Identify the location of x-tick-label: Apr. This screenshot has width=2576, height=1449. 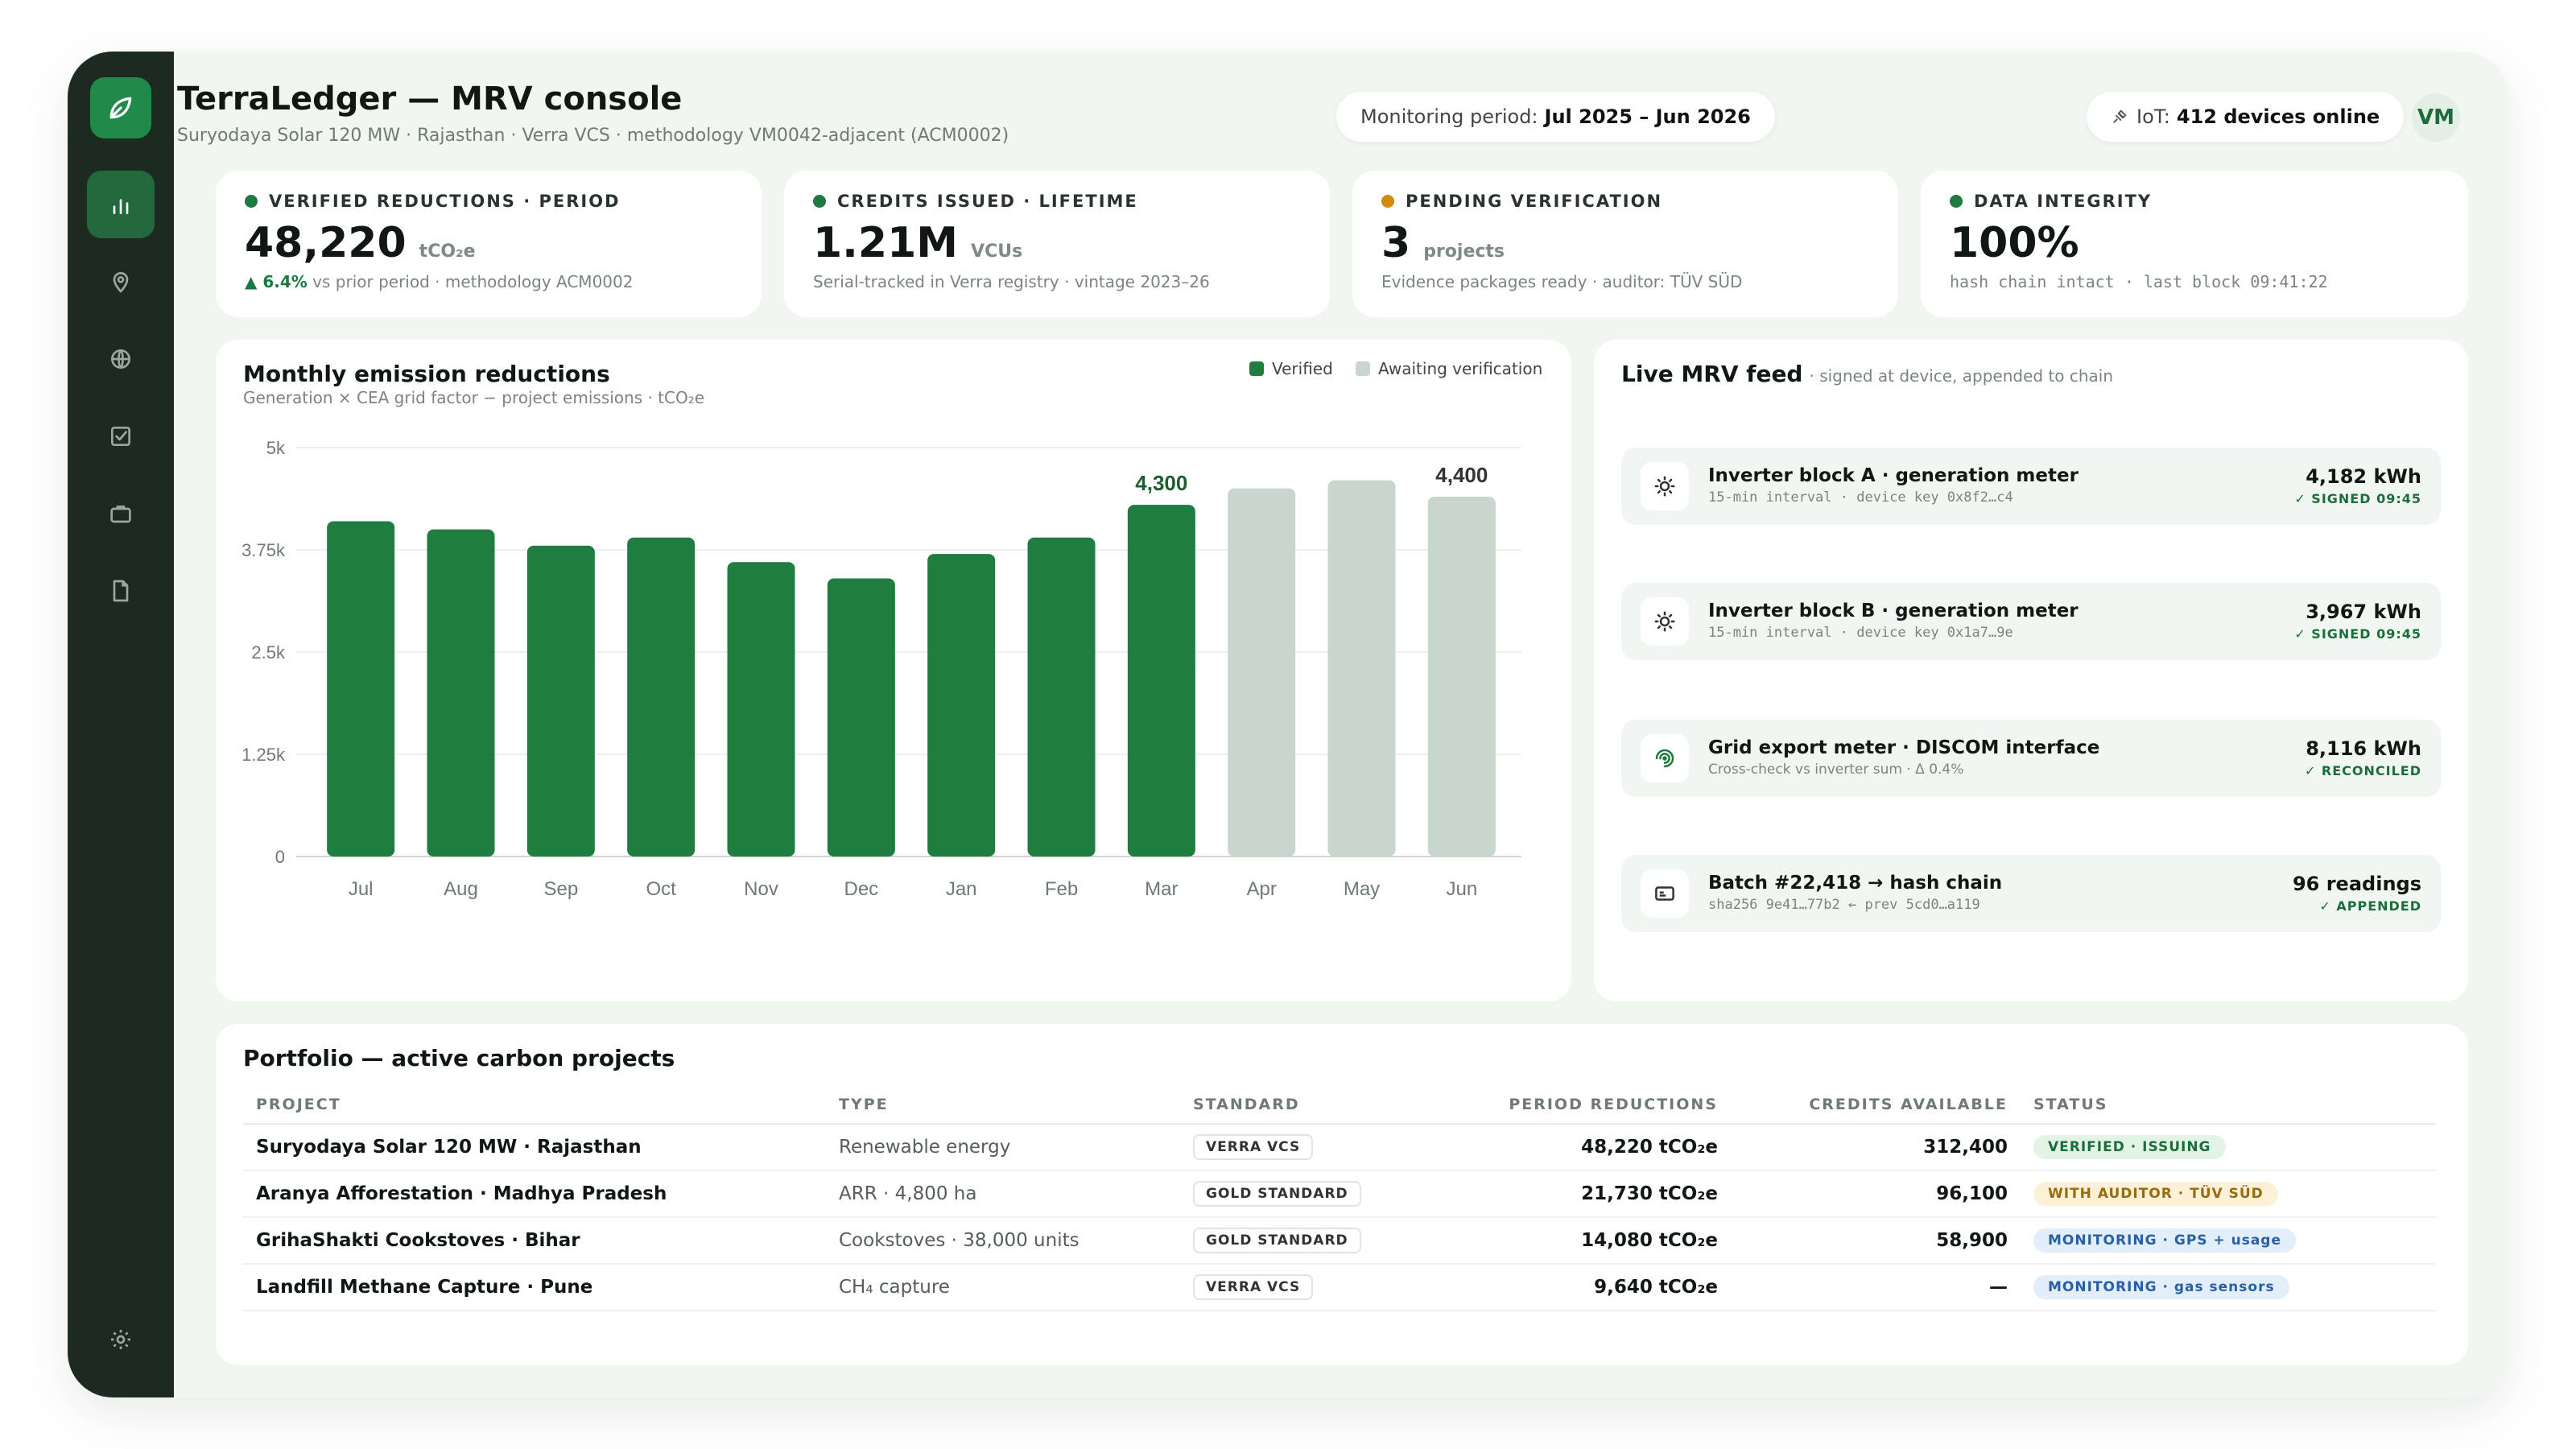
(1261, 889).